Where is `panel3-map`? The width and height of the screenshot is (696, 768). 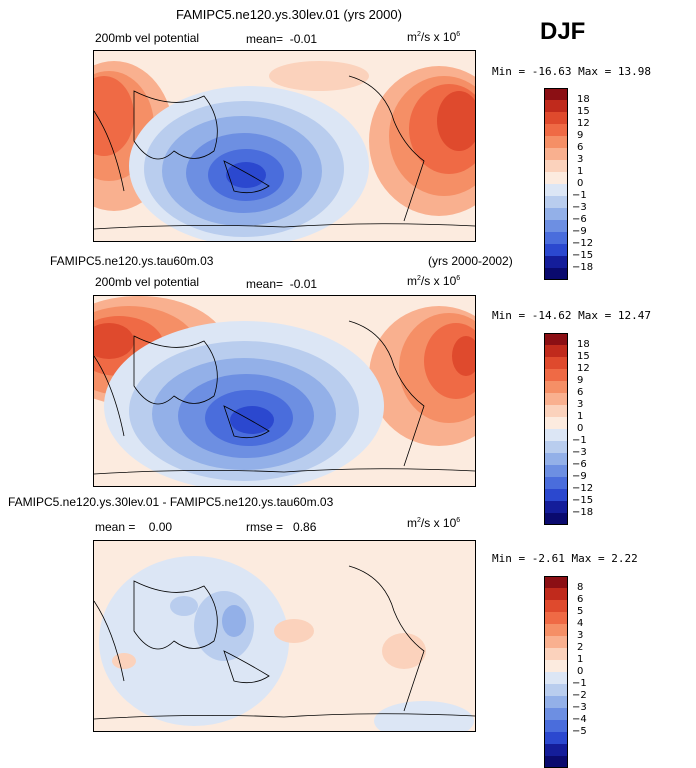 panel3-map is located at coordinates (284, 636).